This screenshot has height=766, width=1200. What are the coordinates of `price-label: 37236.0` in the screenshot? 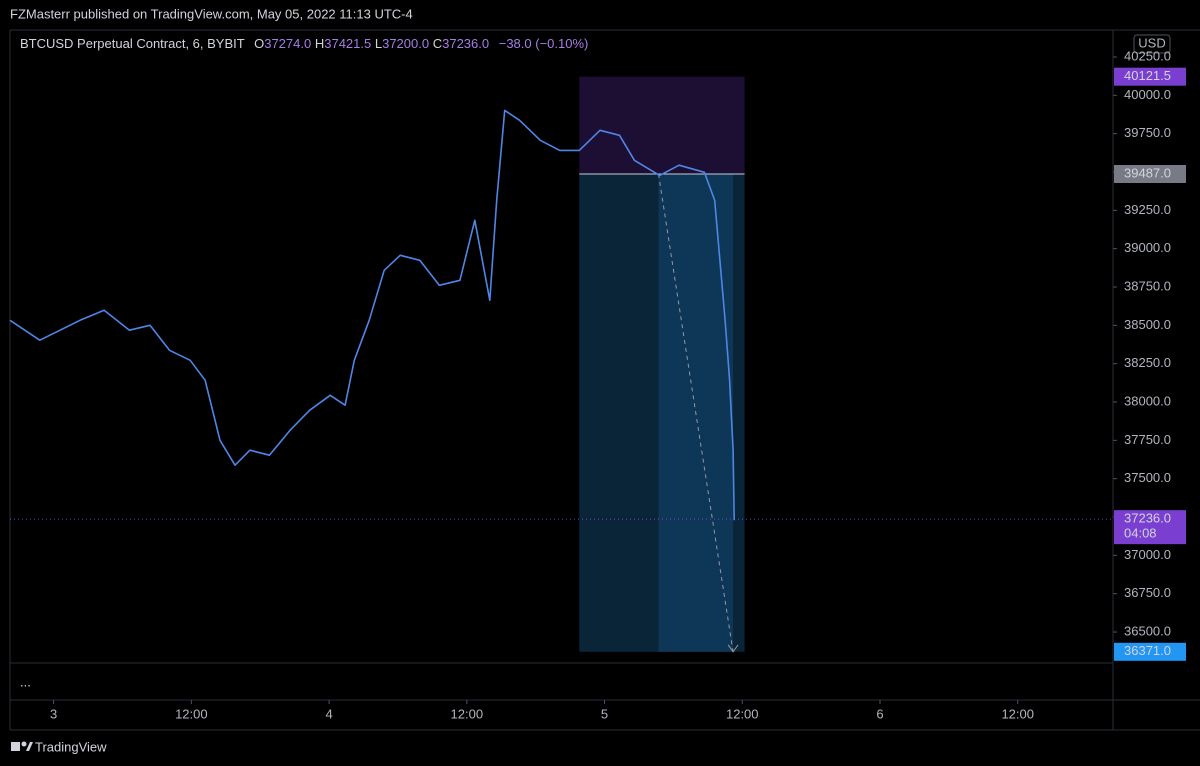 It's located at (1147, 518).